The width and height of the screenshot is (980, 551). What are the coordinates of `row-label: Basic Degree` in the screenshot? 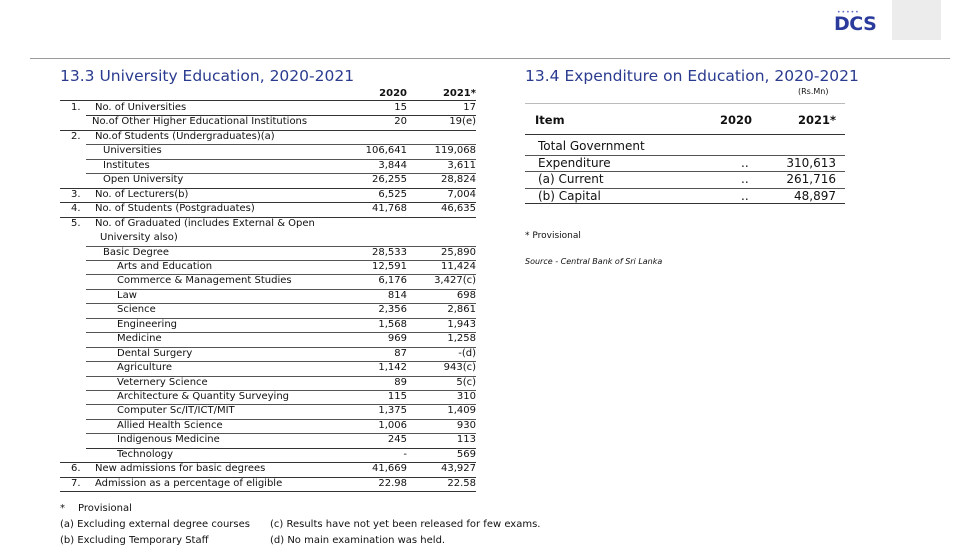 It's located at (136, 252).